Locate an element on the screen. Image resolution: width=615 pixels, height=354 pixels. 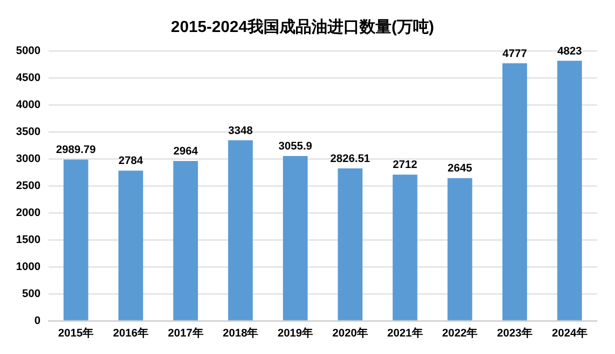
data-label: 3348 is located at coordinates (240, 130).